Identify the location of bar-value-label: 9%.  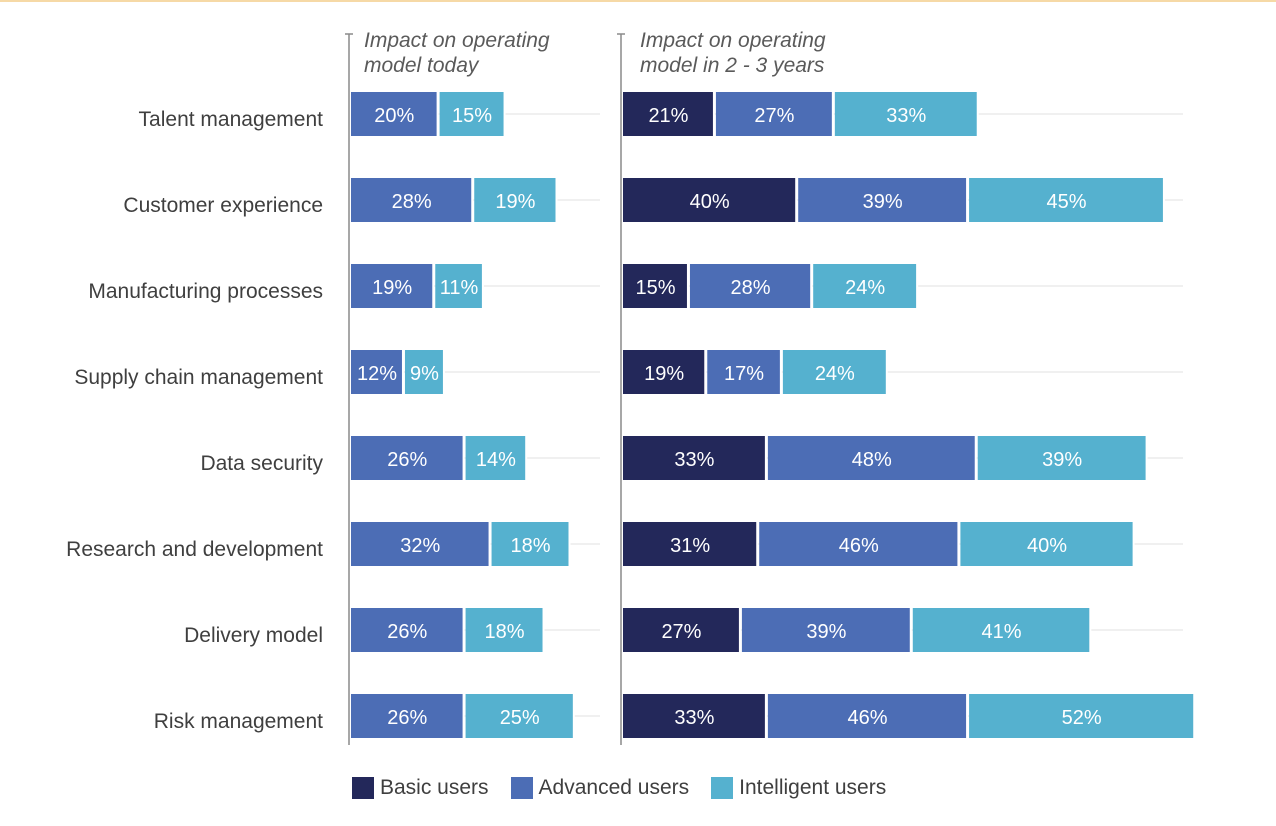
(424, 374).